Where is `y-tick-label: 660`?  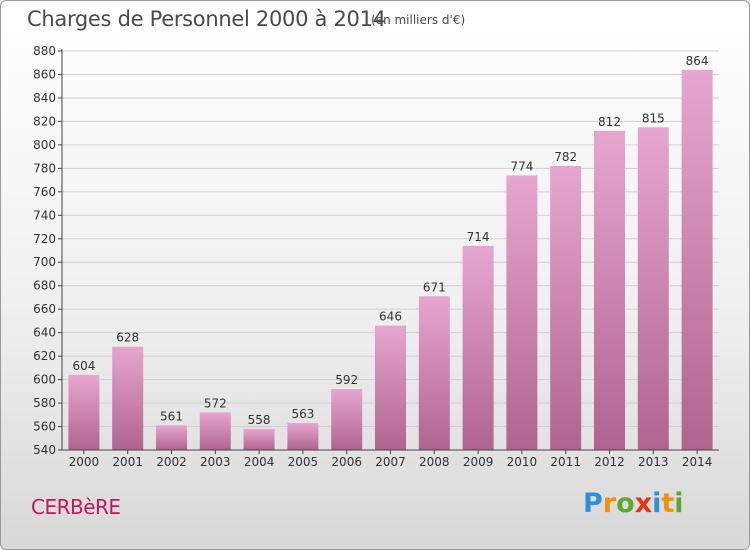 y-tick-label: 660 is located at coordinates (44, 309).